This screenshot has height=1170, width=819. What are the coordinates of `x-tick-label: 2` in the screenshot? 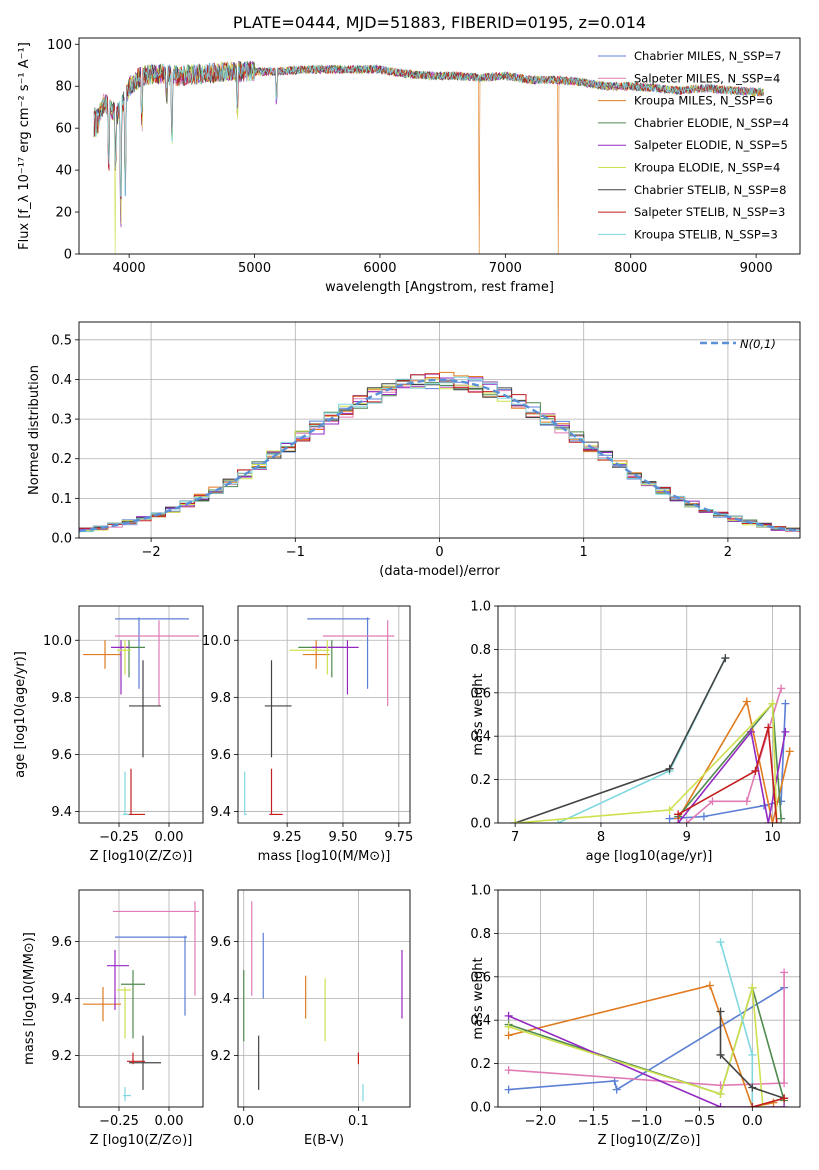 It's located at (728, 552).